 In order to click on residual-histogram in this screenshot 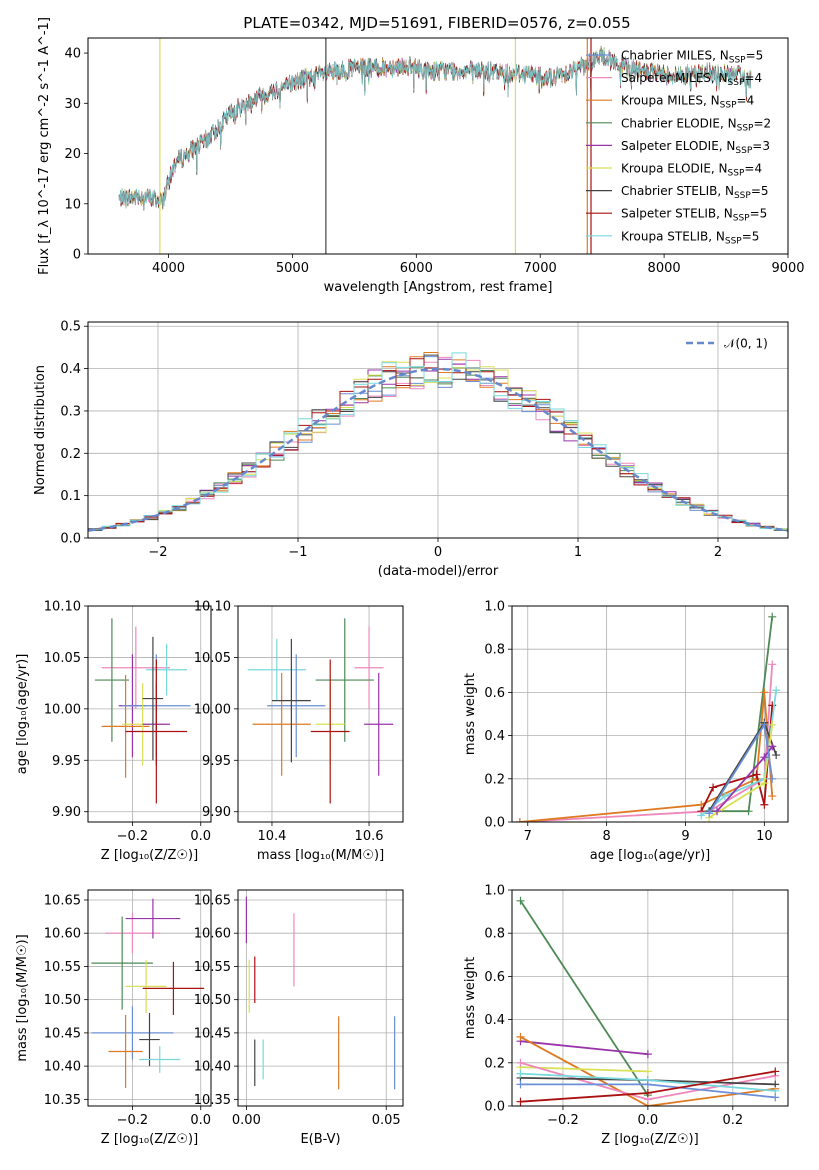, I will do `click(438, 441)`.